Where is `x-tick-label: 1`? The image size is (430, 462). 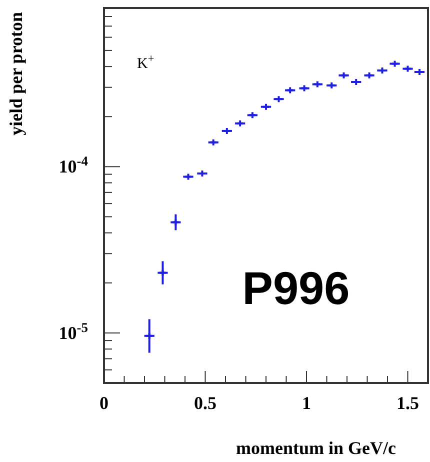
x-tick-label: 1 is located at coordinates (306, 403).